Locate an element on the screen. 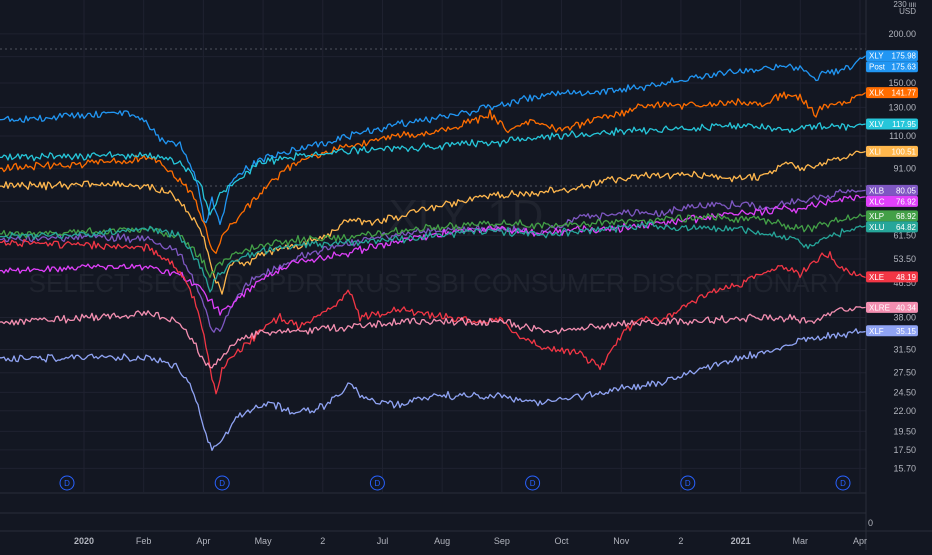 This screenshot has height=555, width=932. price-tick-label: 130.00 is located at coordinates (902, 107).